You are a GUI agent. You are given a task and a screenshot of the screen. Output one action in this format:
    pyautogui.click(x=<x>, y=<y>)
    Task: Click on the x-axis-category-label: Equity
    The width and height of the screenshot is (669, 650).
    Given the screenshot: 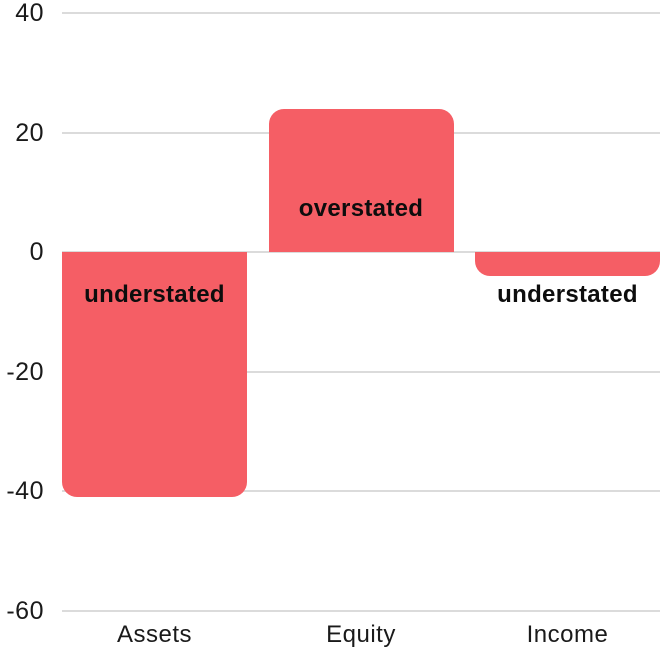 What is the action you would take?
    pyautogui.click(x=361, y=634)
    